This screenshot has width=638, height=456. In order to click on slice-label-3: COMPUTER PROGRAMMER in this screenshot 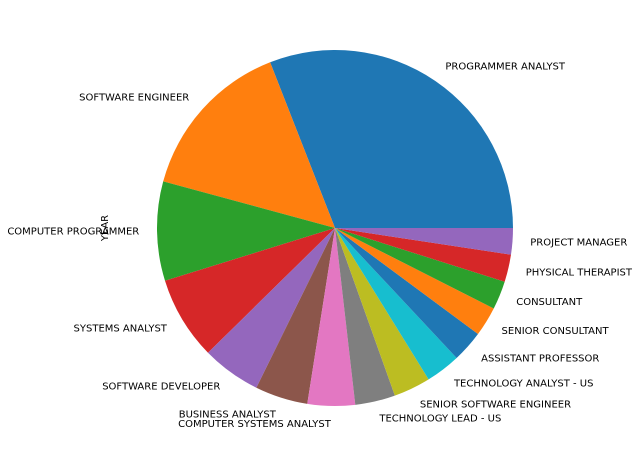, I will do `click(73, 232)`.